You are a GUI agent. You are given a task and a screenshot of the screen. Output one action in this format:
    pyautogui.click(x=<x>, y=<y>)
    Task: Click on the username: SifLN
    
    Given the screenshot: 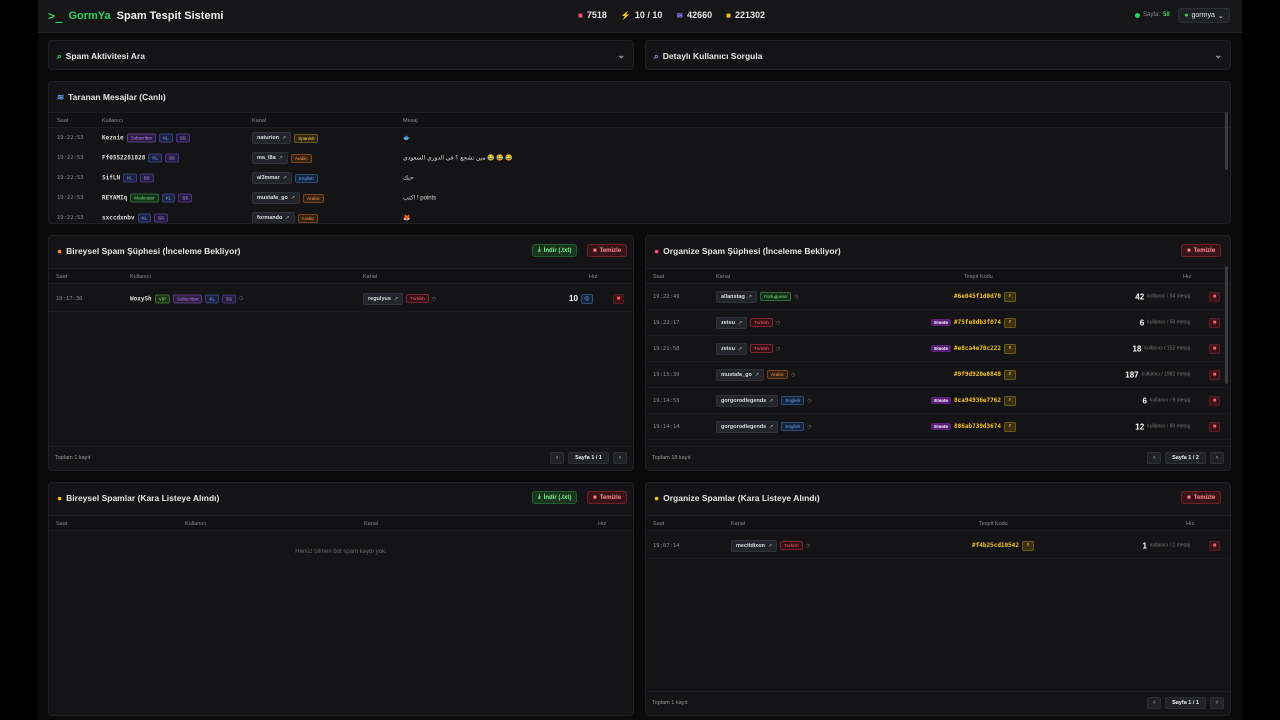 What is the action you would take?
    pyautogui.click(x=111, y=178)
    